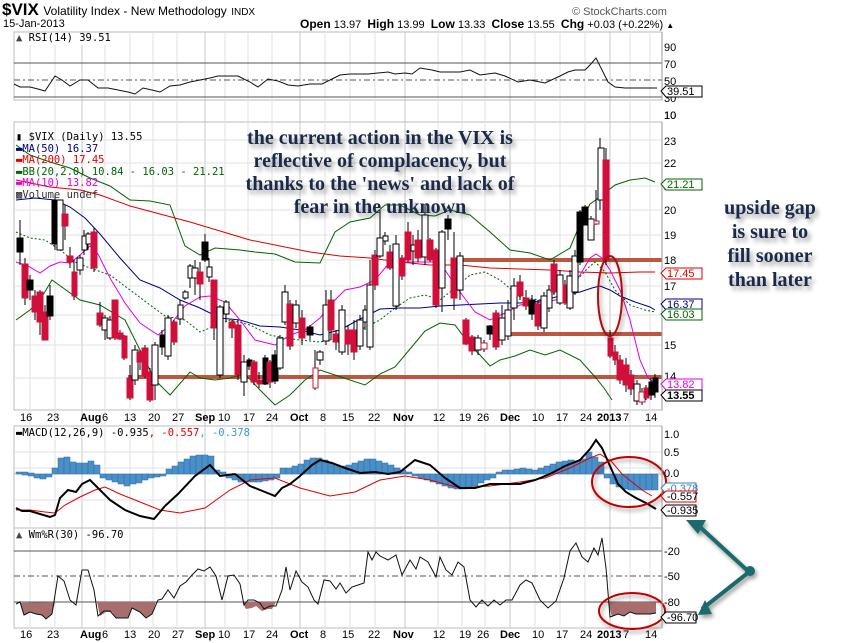  I want to click on svg-text: 90, so click(670, 48).